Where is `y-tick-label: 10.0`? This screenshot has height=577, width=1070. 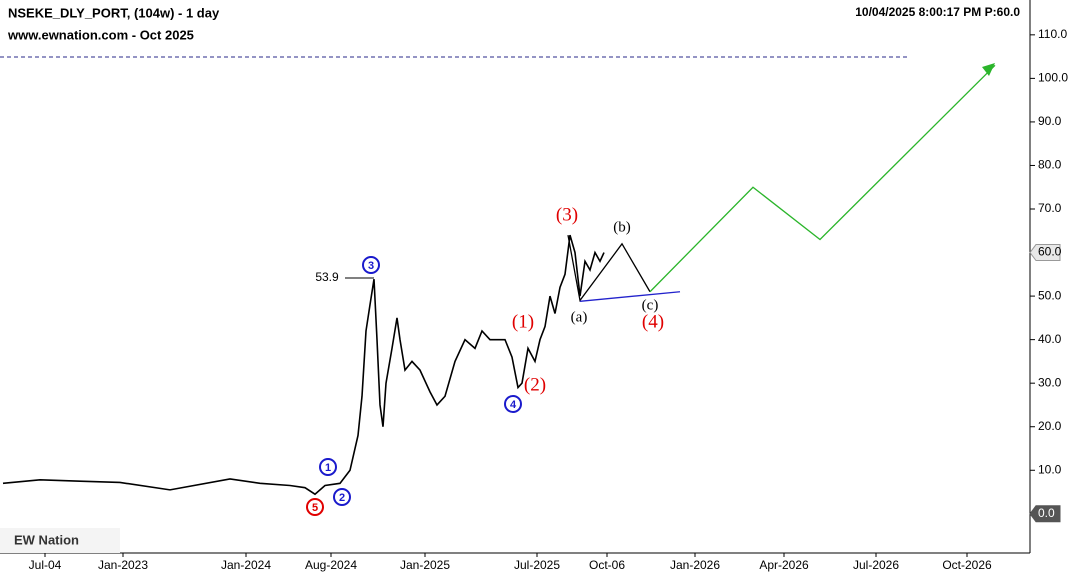 y-tick-label: 10.0 is located at coordinates (1050, 469).